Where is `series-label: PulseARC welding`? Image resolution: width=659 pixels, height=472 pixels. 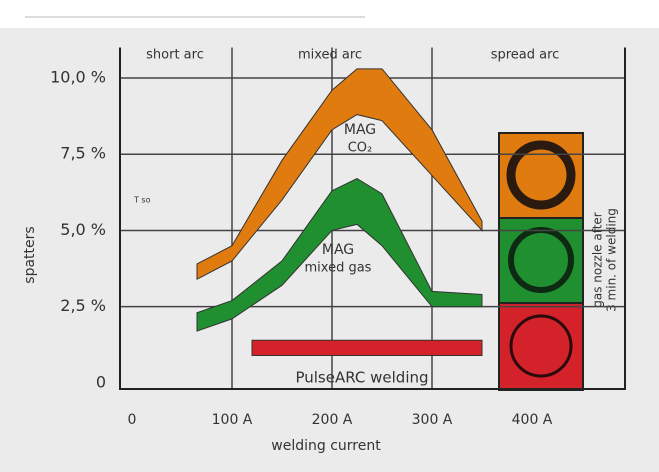
series-label: PulseARC welding is located at coordinates (361, 378).